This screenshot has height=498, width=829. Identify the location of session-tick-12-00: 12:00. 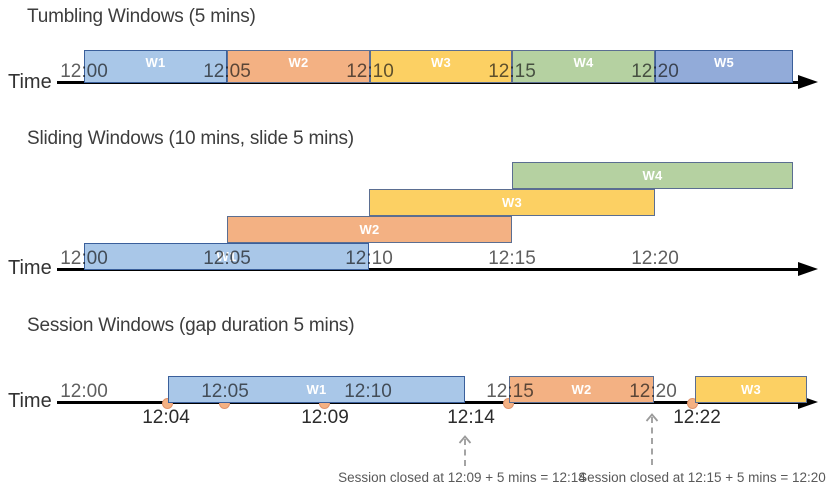
(84, 391).